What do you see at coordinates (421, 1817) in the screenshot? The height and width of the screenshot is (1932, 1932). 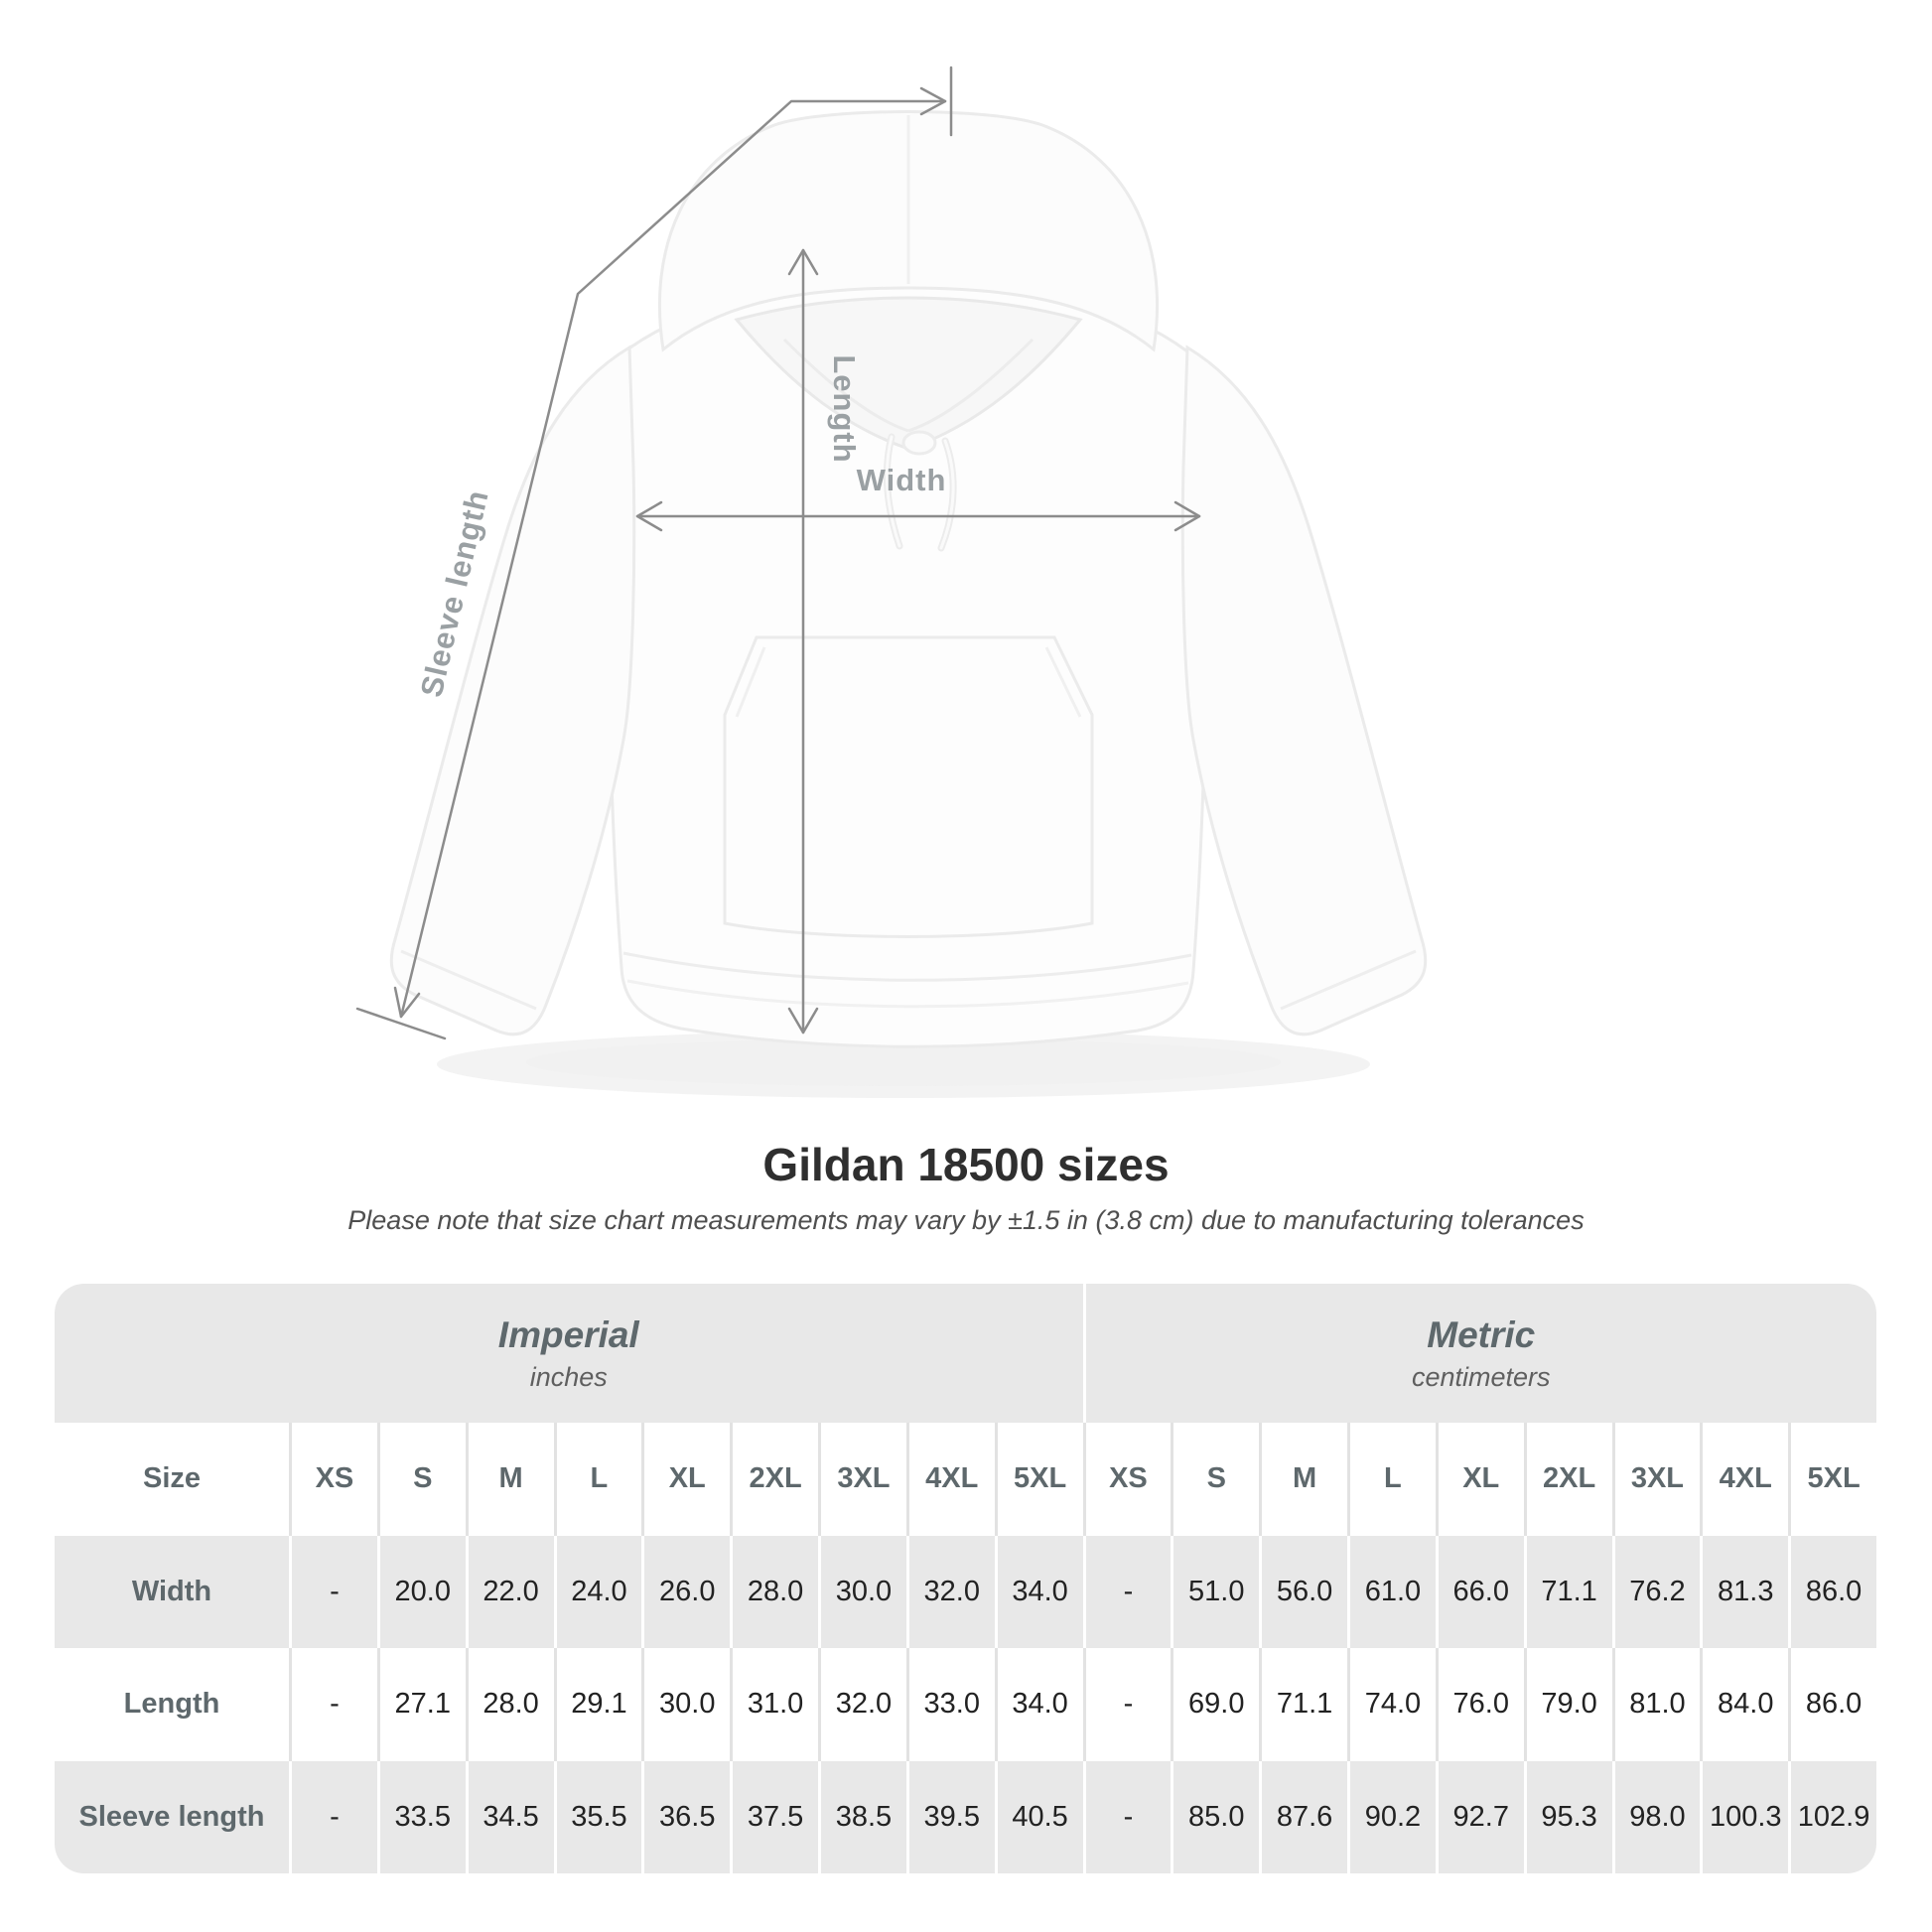 I see `table-cell: 33.5` at bounding box center [421, 1817].